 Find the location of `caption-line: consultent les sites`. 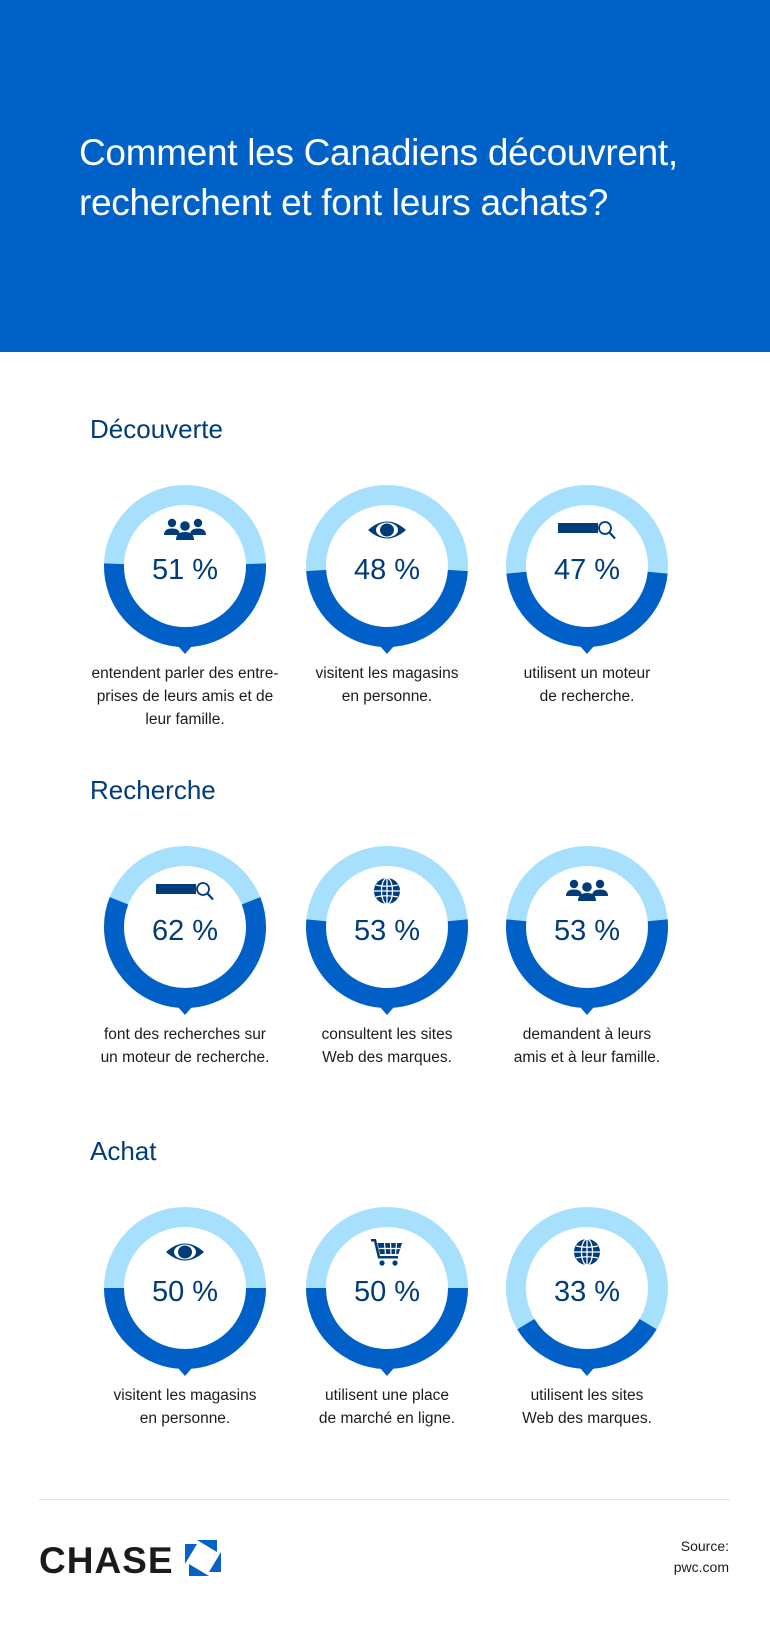

caption-line: consultent les sites is located at coordinates (387, 1034).